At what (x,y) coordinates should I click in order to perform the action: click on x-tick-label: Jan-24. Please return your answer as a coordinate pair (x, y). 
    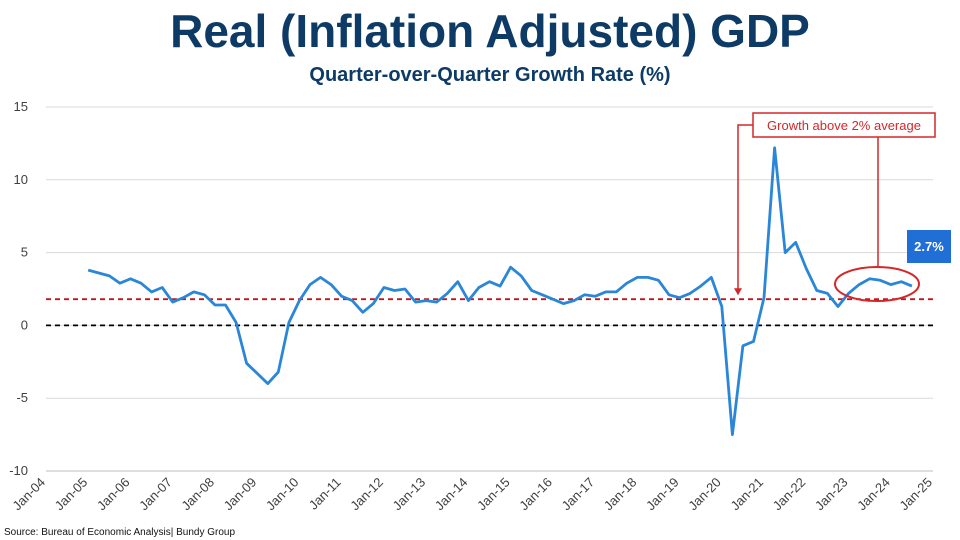
    Looking at the image, I should click on (873, 494).